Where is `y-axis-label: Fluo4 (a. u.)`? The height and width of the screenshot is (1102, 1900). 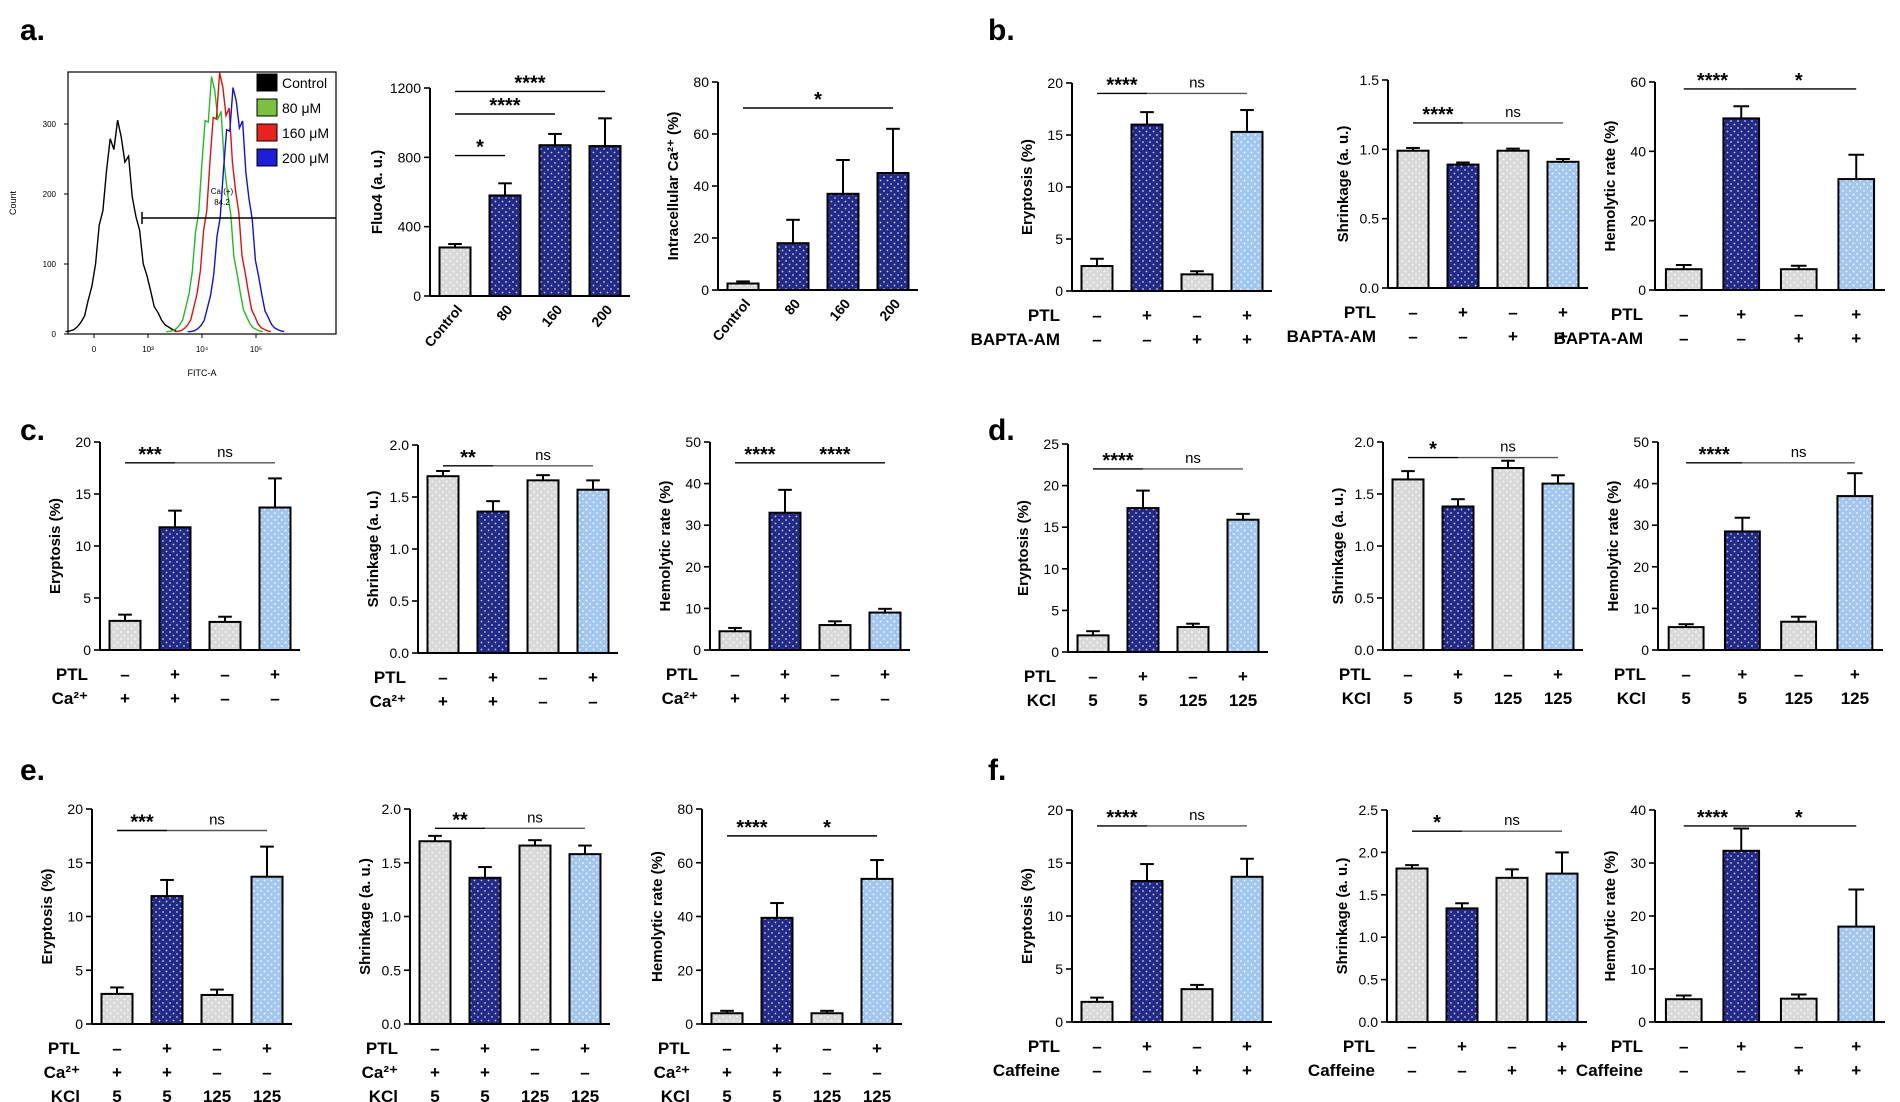
y-axis-label: Fluo4 (a. u.) is located at coordinates (377, 192).